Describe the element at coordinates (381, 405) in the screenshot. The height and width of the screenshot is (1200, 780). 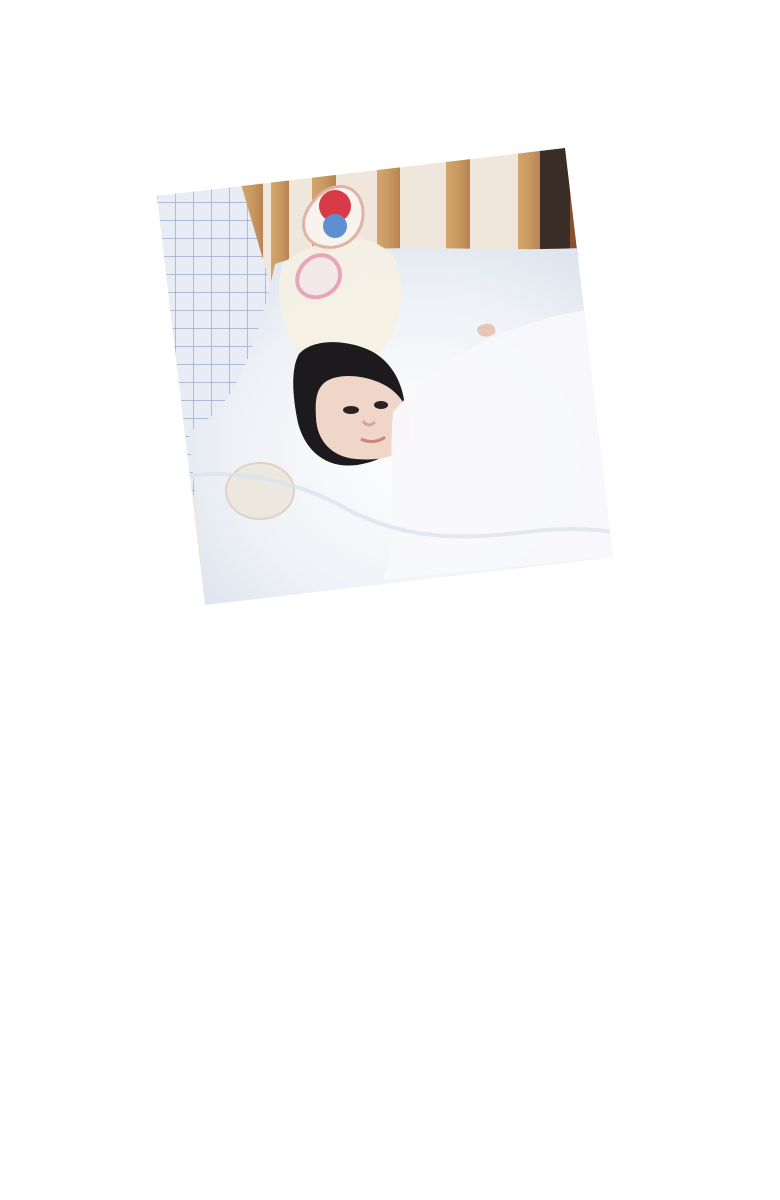
I see `baby-right-eye` at that location.